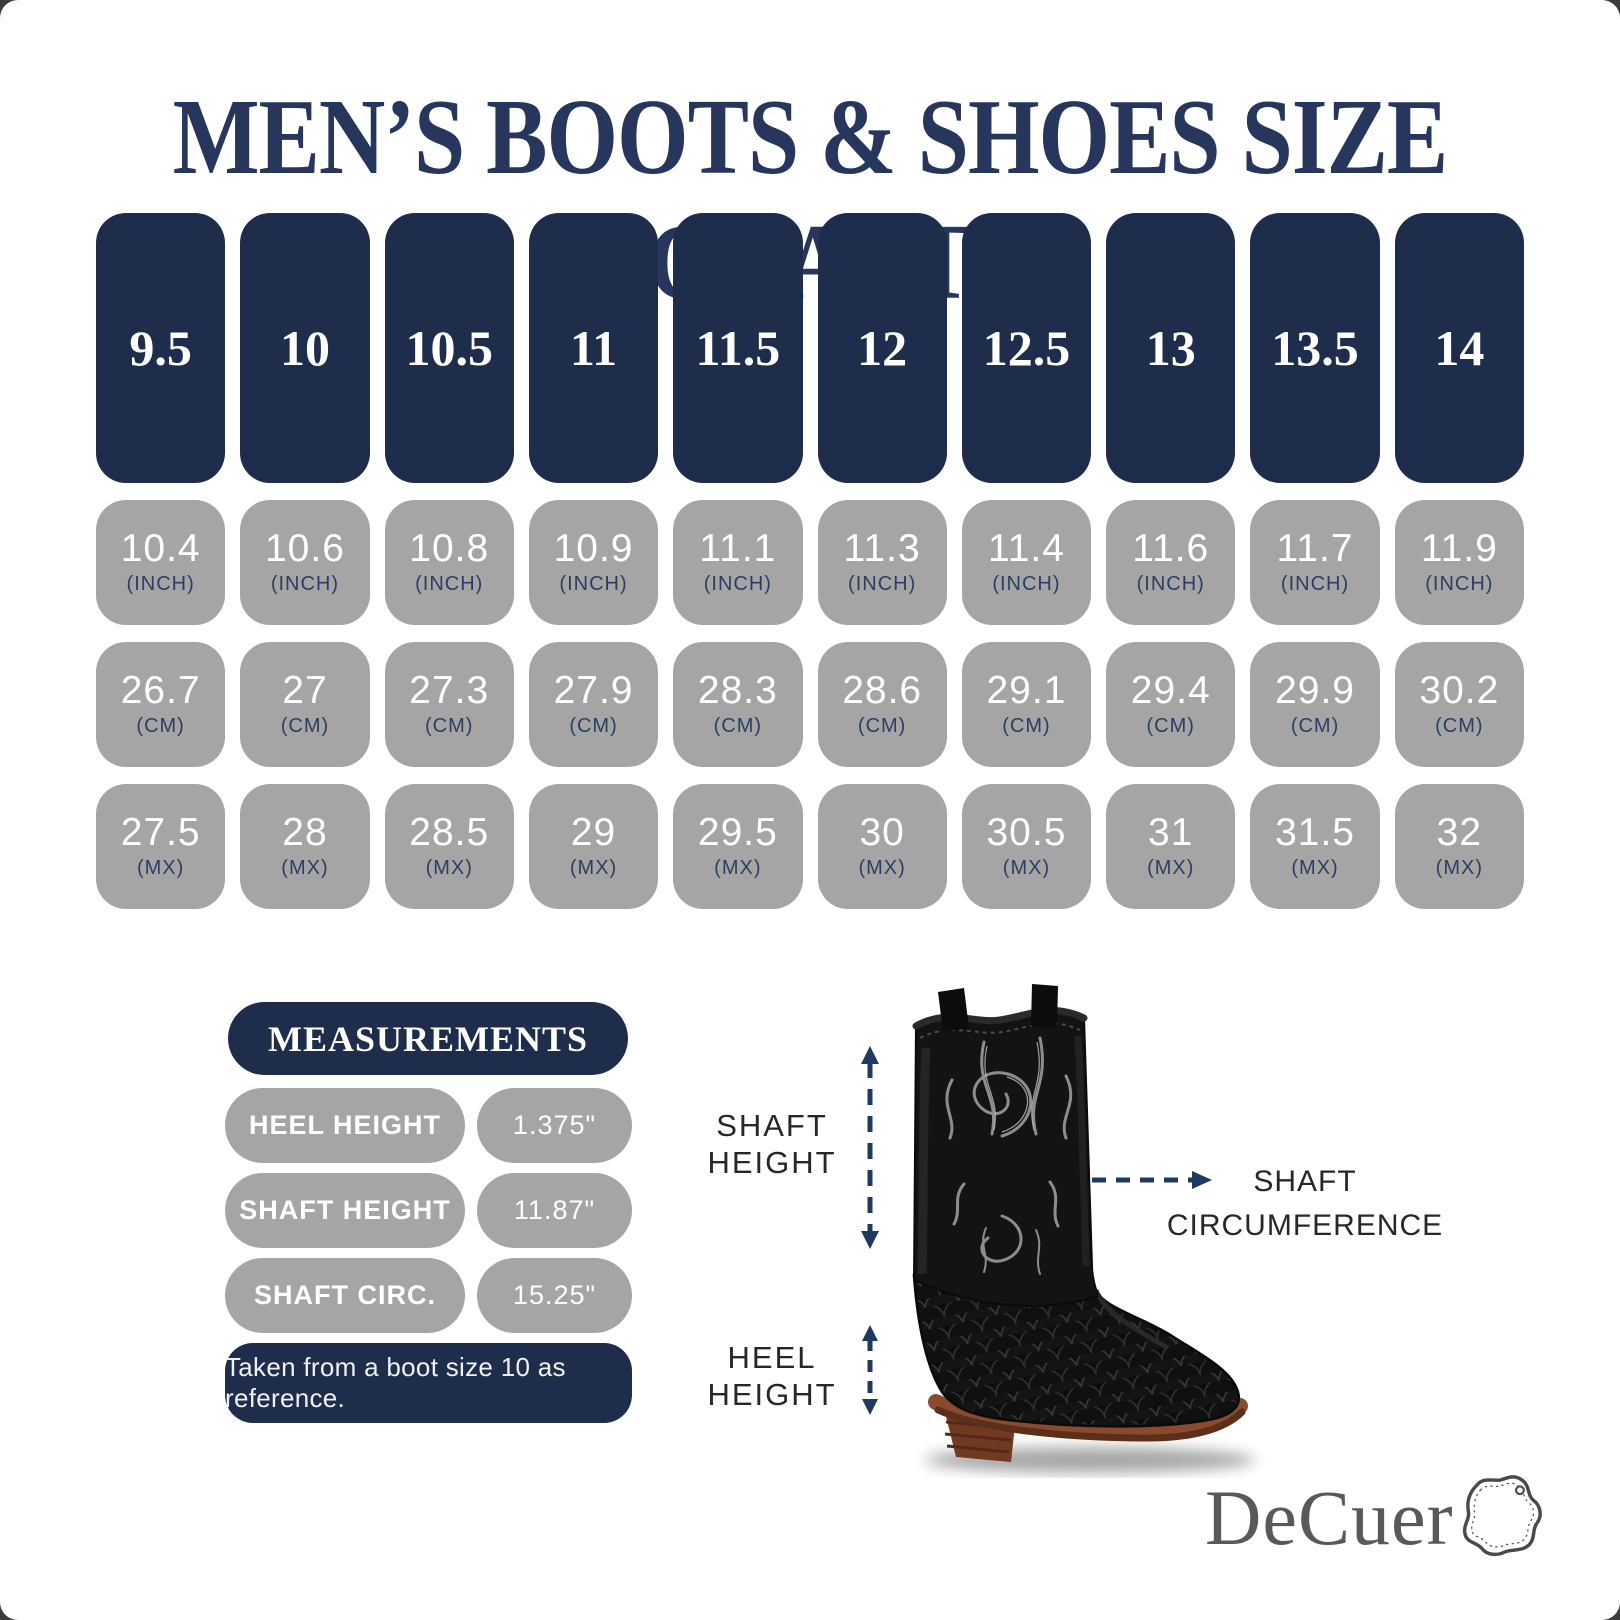 The height and width of the screenshot is (1620, 1620). What do you see at coordinates (428, 1038) in the screenshot?
I see `measurements-header: MEASUREMENTS` at bounding box center [428, 1038].